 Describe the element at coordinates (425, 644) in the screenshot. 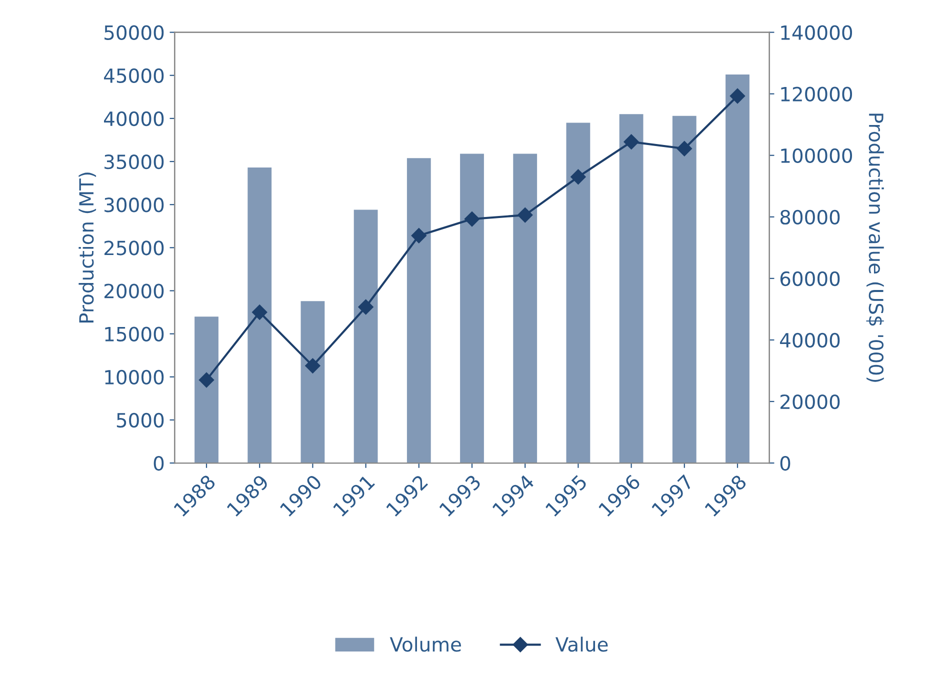

I see `legend-label: Volume` at that location.